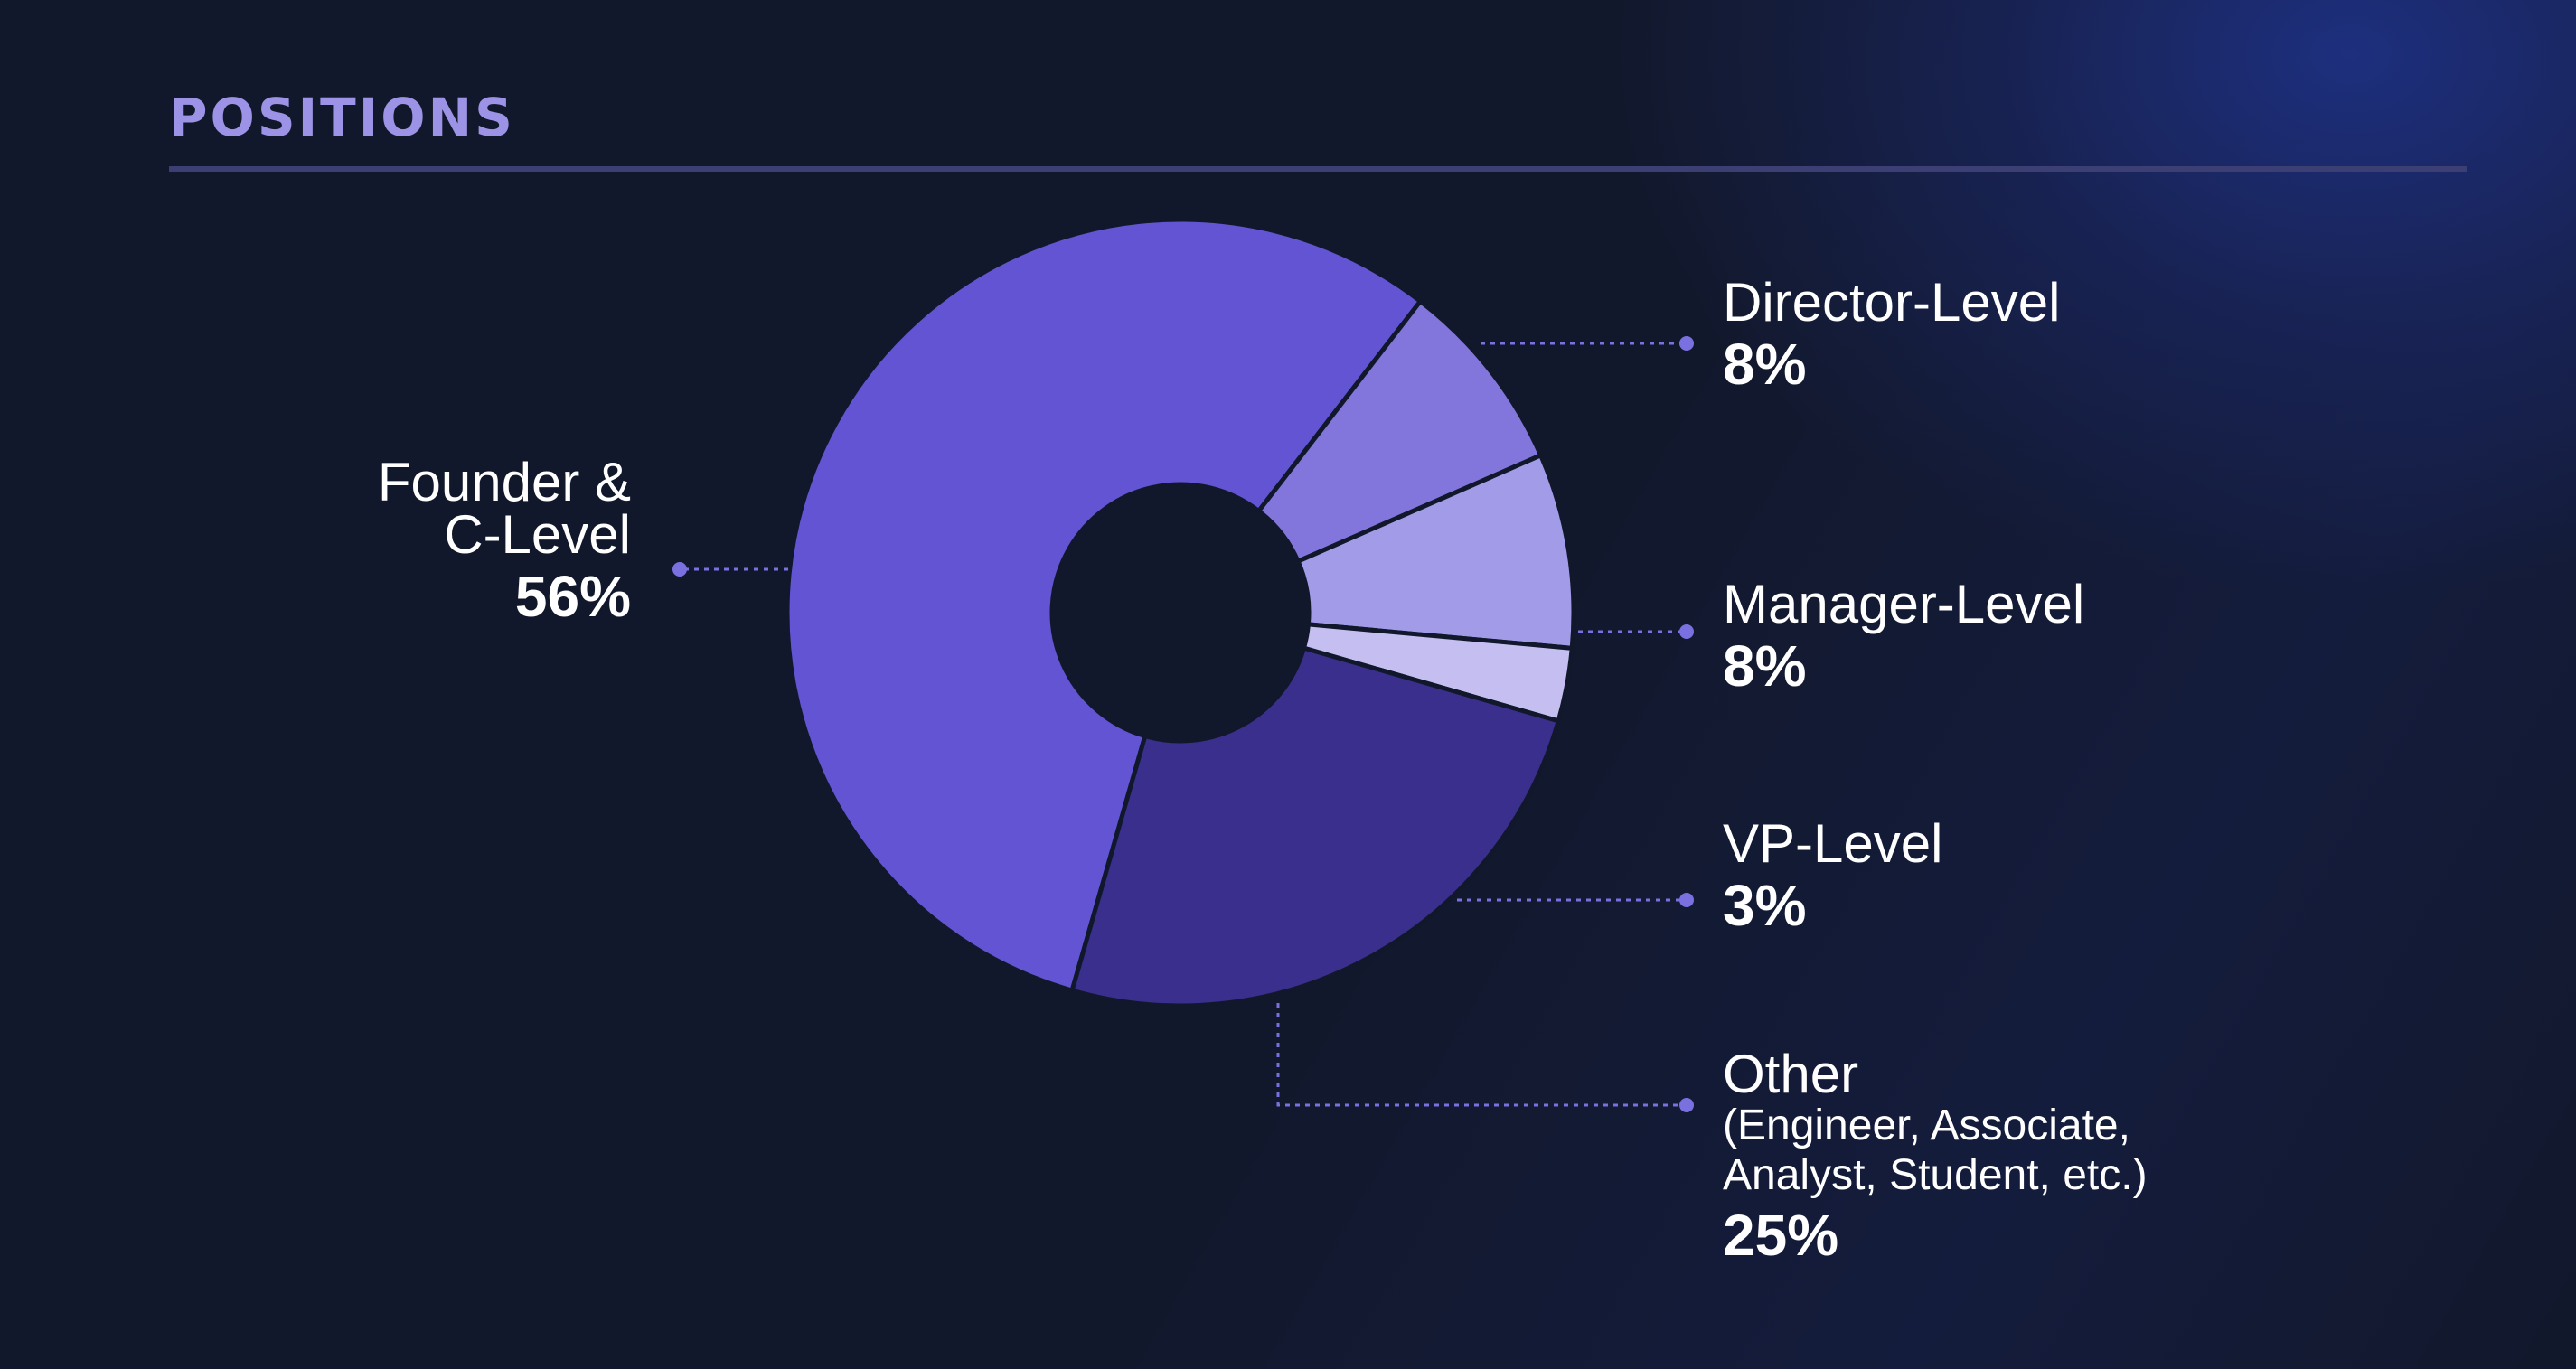 Image resolution: width=2576 pixels, height=1369 pixels. I want to click on label-manager: Manager-Level 8%, so click(1904, 637).